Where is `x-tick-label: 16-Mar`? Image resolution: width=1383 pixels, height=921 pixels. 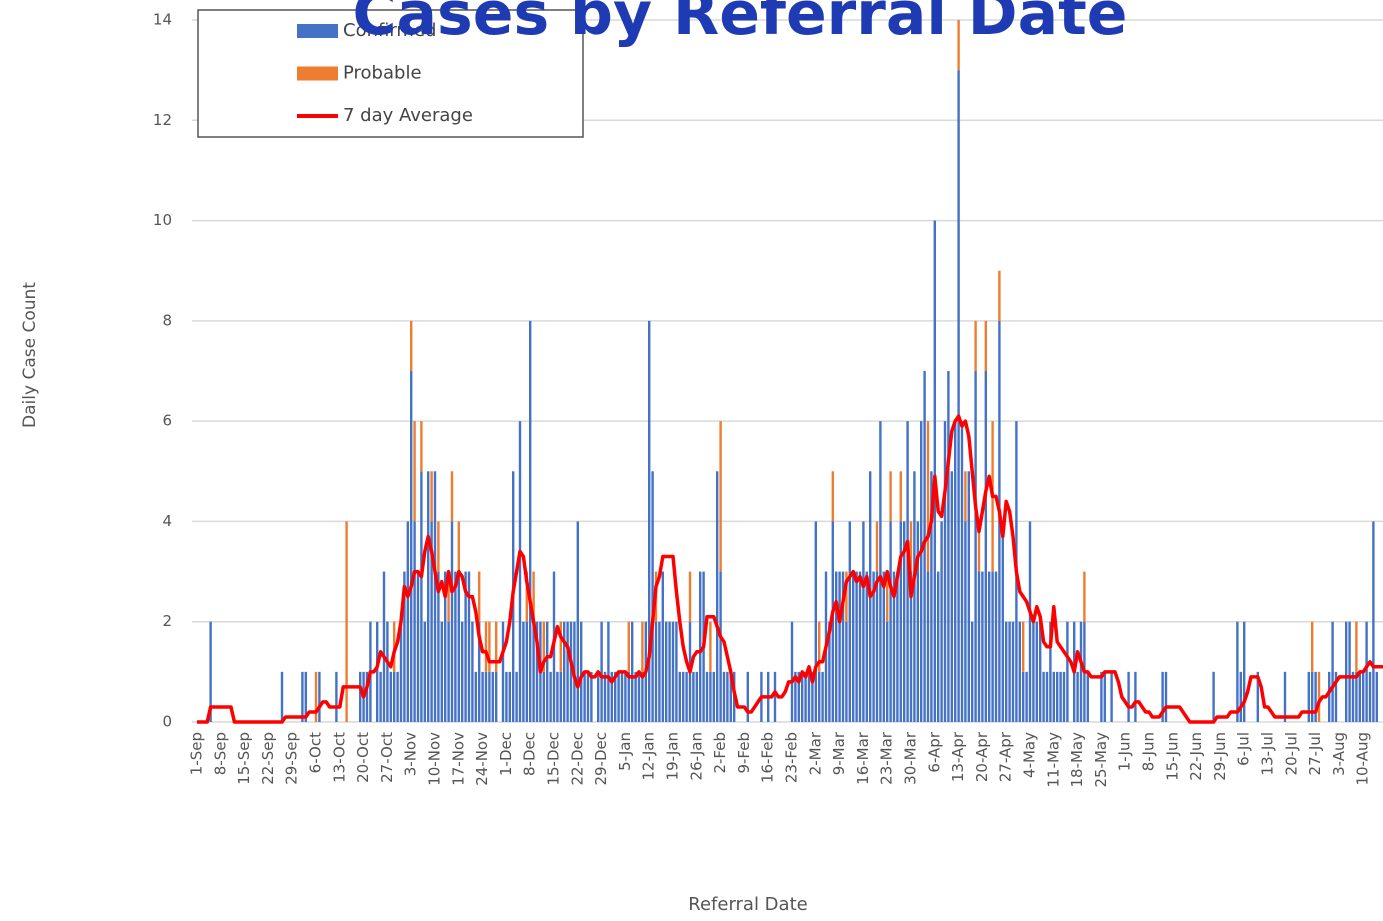
x-tick-label: 16-Mar is located at coordinates (863, 758).